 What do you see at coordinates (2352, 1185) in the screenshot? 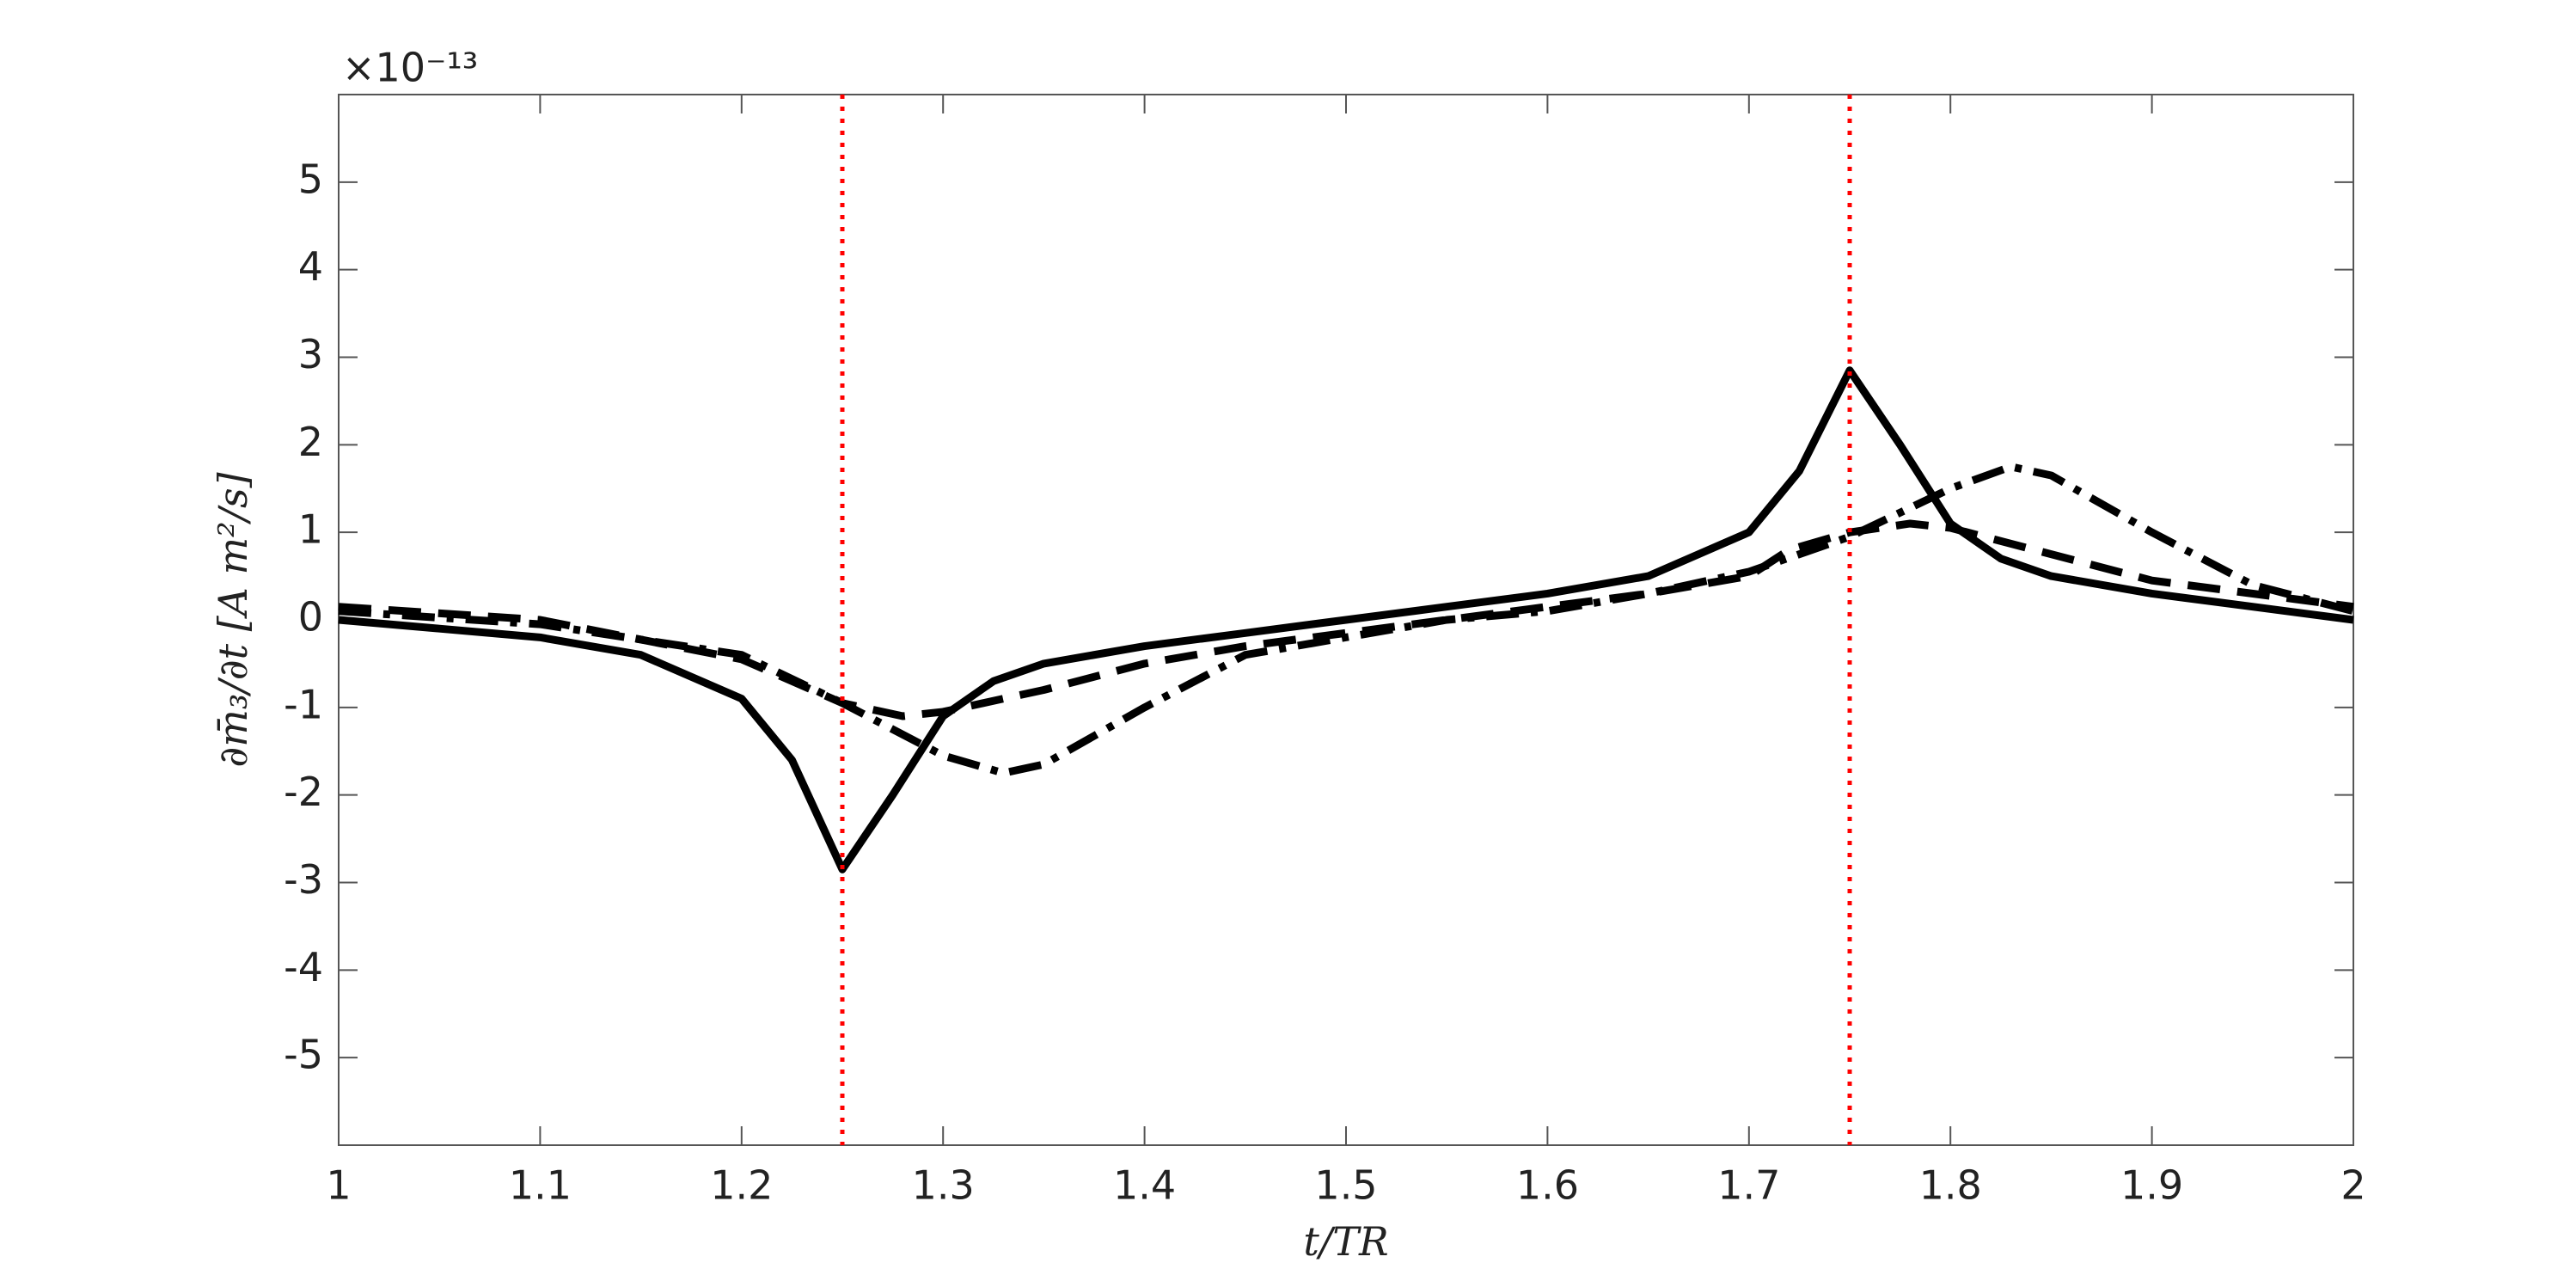
I see `x-tick-label: 2` at bounding box center [2352, 1185].